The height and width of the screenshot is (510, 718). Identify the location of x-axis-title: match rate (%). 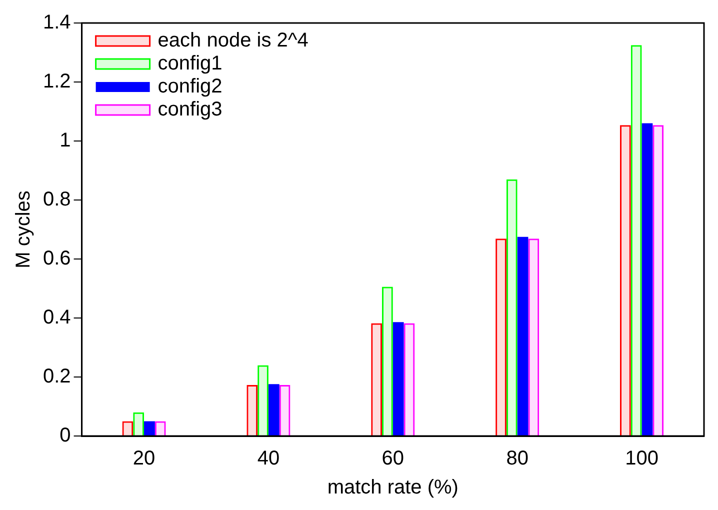
(392, 487).